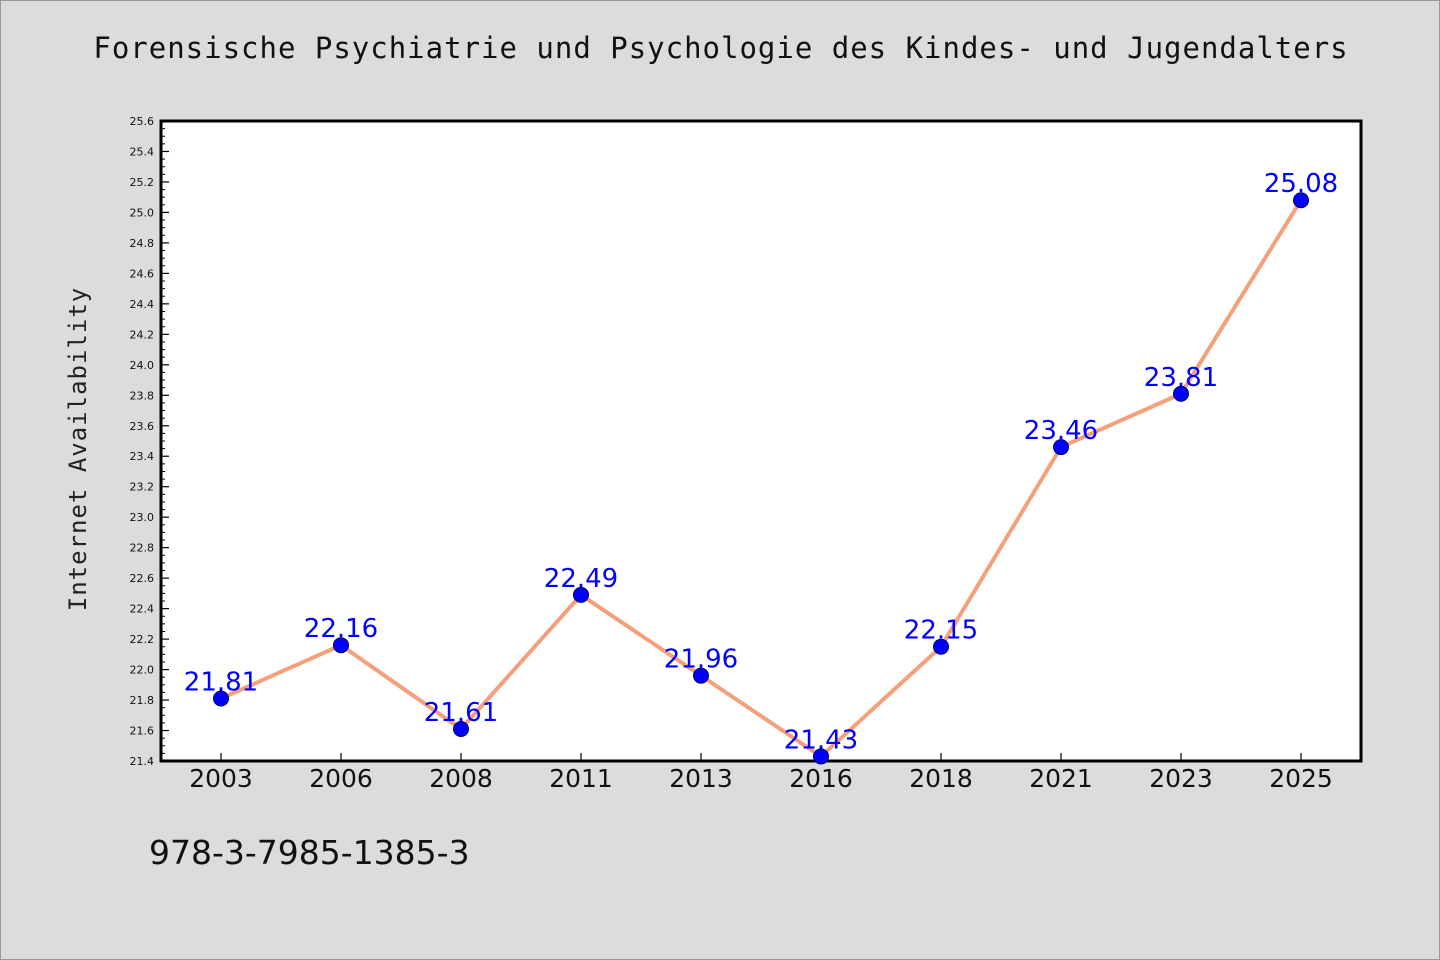 Image resolution: width=1440 pixels, height=960 pixels. Describe the element at coordinates (142, 456) in the screenshot. I see `y-tick-label: 23.4` at that location.